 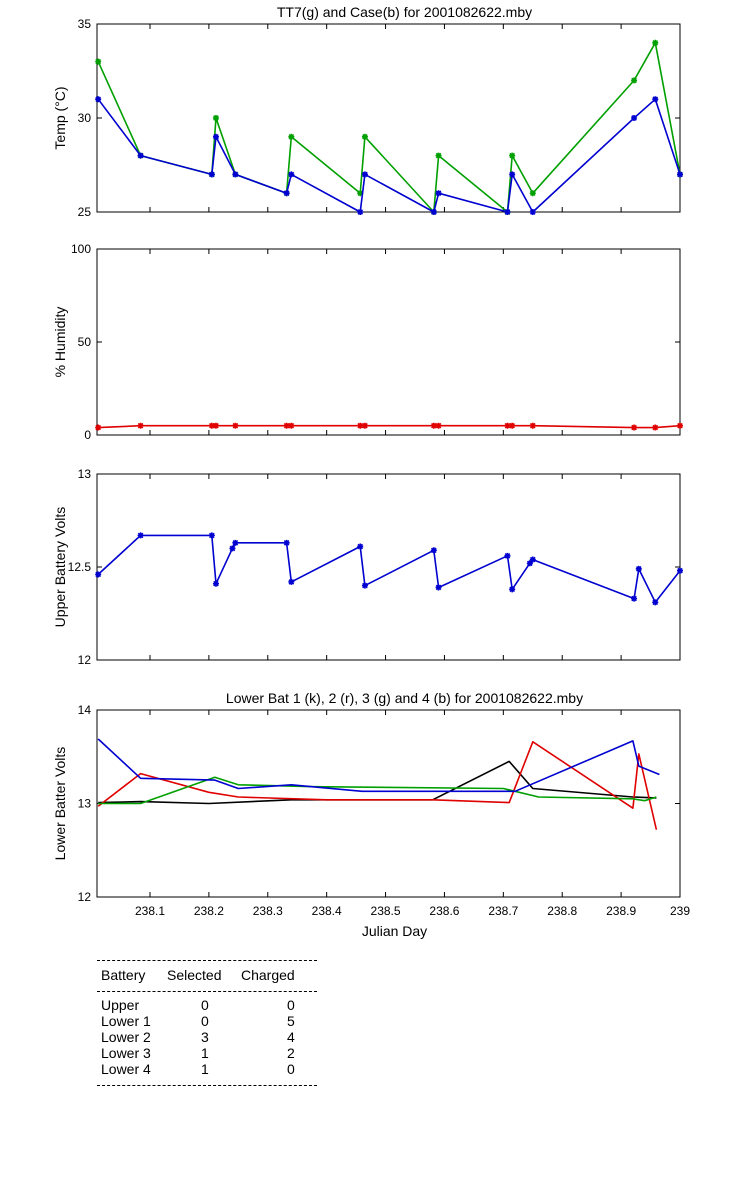 I want to click on cell-battery: Lower 3, so click(x=126, y=1053).